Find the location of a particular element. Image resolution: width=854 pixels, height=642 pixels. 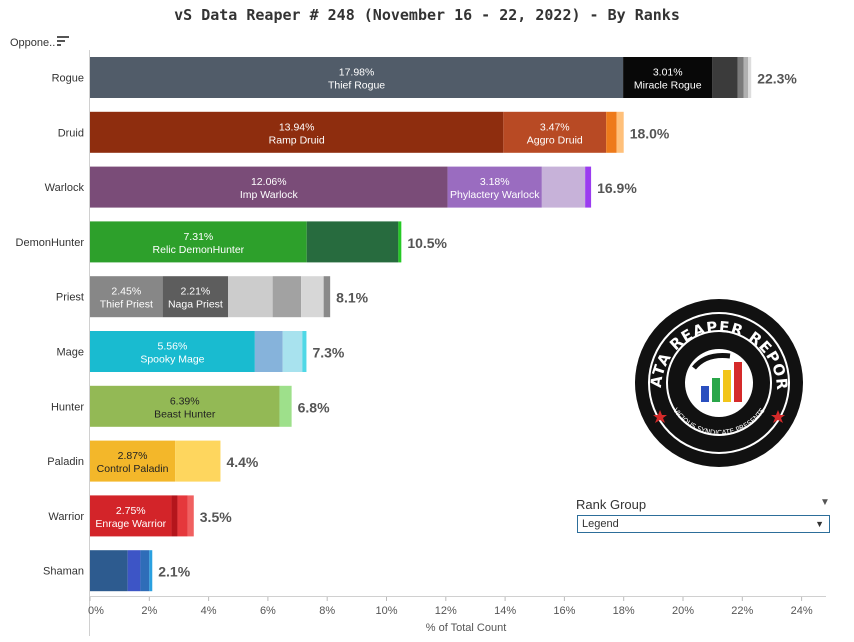

bar-total-label: 2.1% is located at coordinates (174, 572).